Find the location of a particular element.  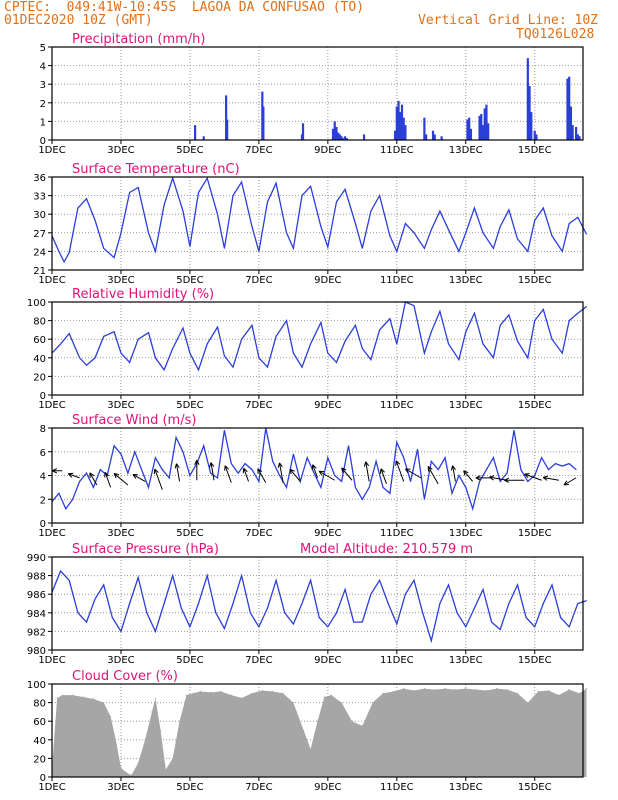

panel-title: Relative Humidity (%) is located at coordinates (143, 294).